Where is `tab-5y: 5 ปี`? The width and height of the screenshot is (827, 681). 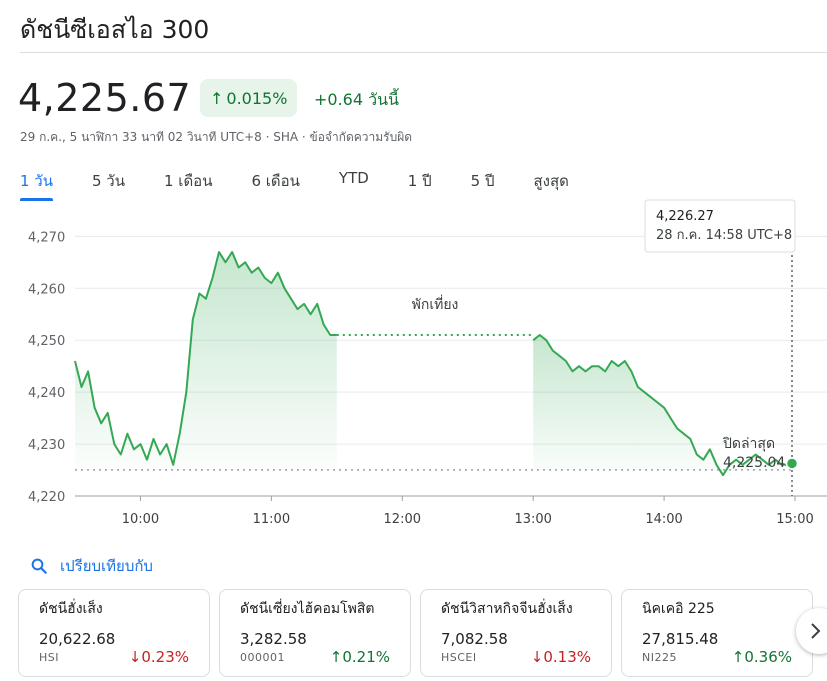 tab-5y: 5 ปี is located at coordinates (482, 181).